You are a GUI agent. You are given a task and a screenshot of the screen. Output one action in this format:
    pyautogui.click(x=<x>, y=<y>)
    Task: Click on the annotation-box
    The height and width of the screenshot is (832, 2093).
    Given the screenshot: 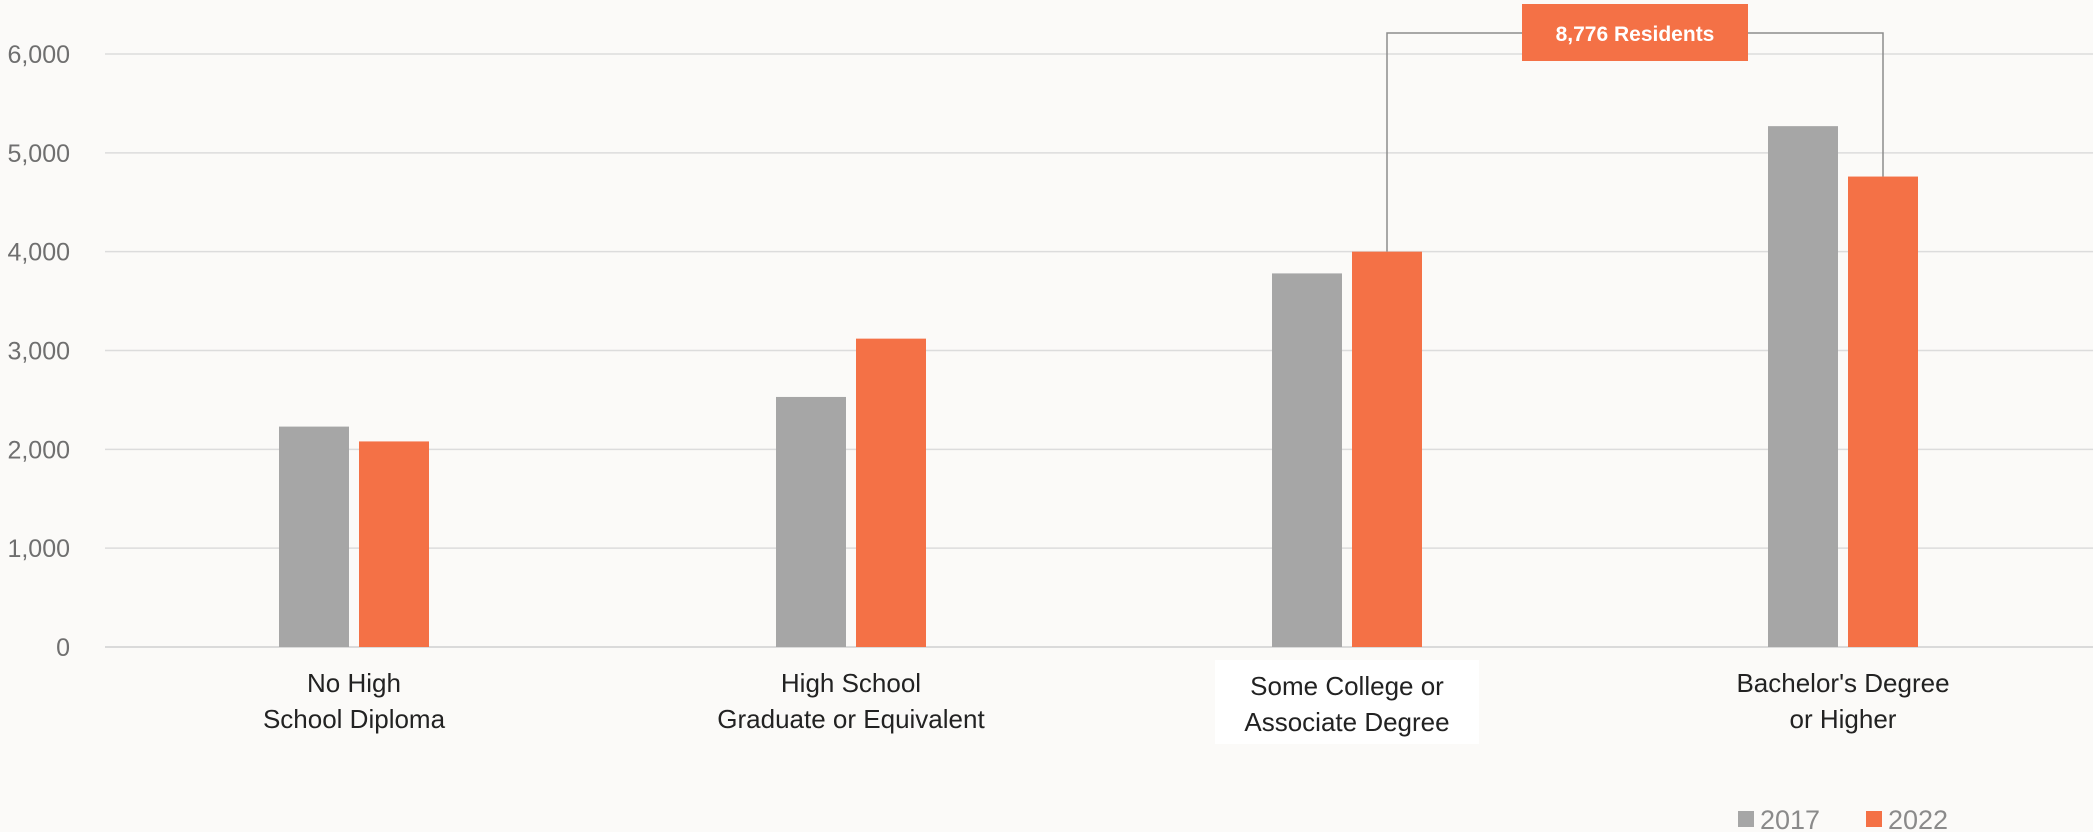 What is the action you would take?
    pyautogui.click(x=1635, y=32)
    